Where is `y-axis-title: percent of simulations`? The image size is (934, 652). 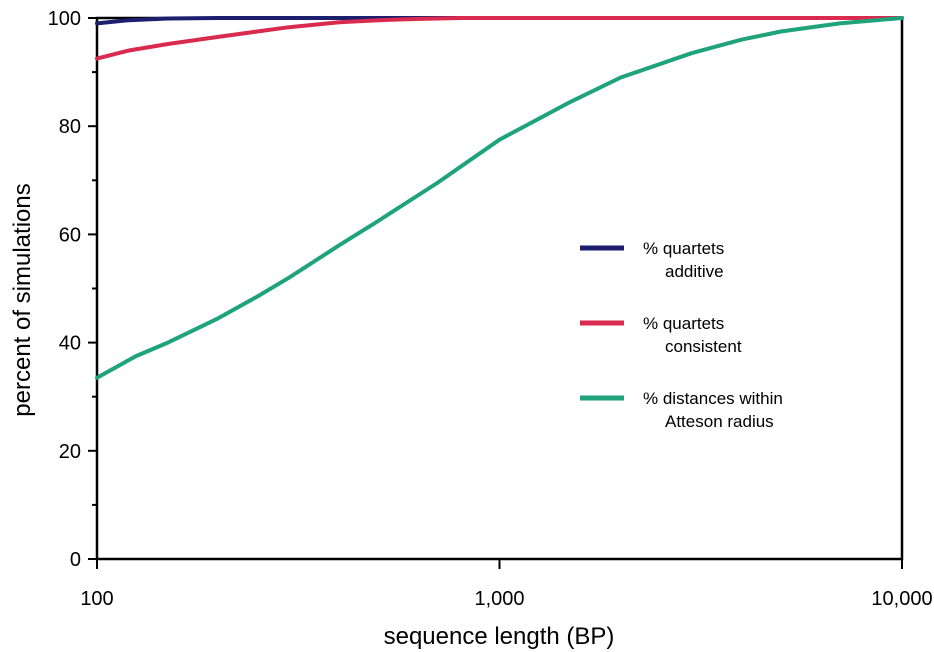 y-axis-title: percent of simulations is located at coordinates (22, 299).